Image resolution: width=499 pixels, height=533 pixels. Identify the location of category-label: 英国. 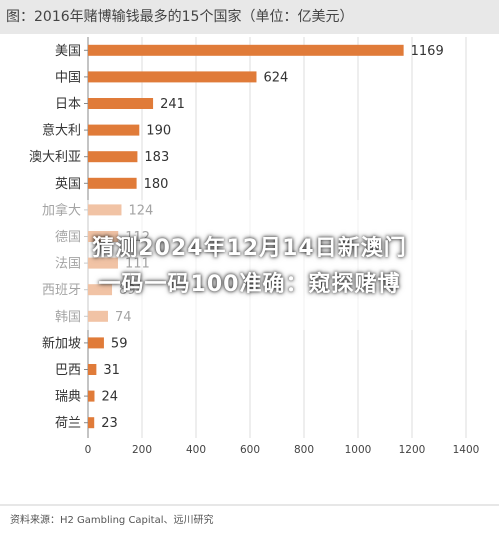
(68, 184).